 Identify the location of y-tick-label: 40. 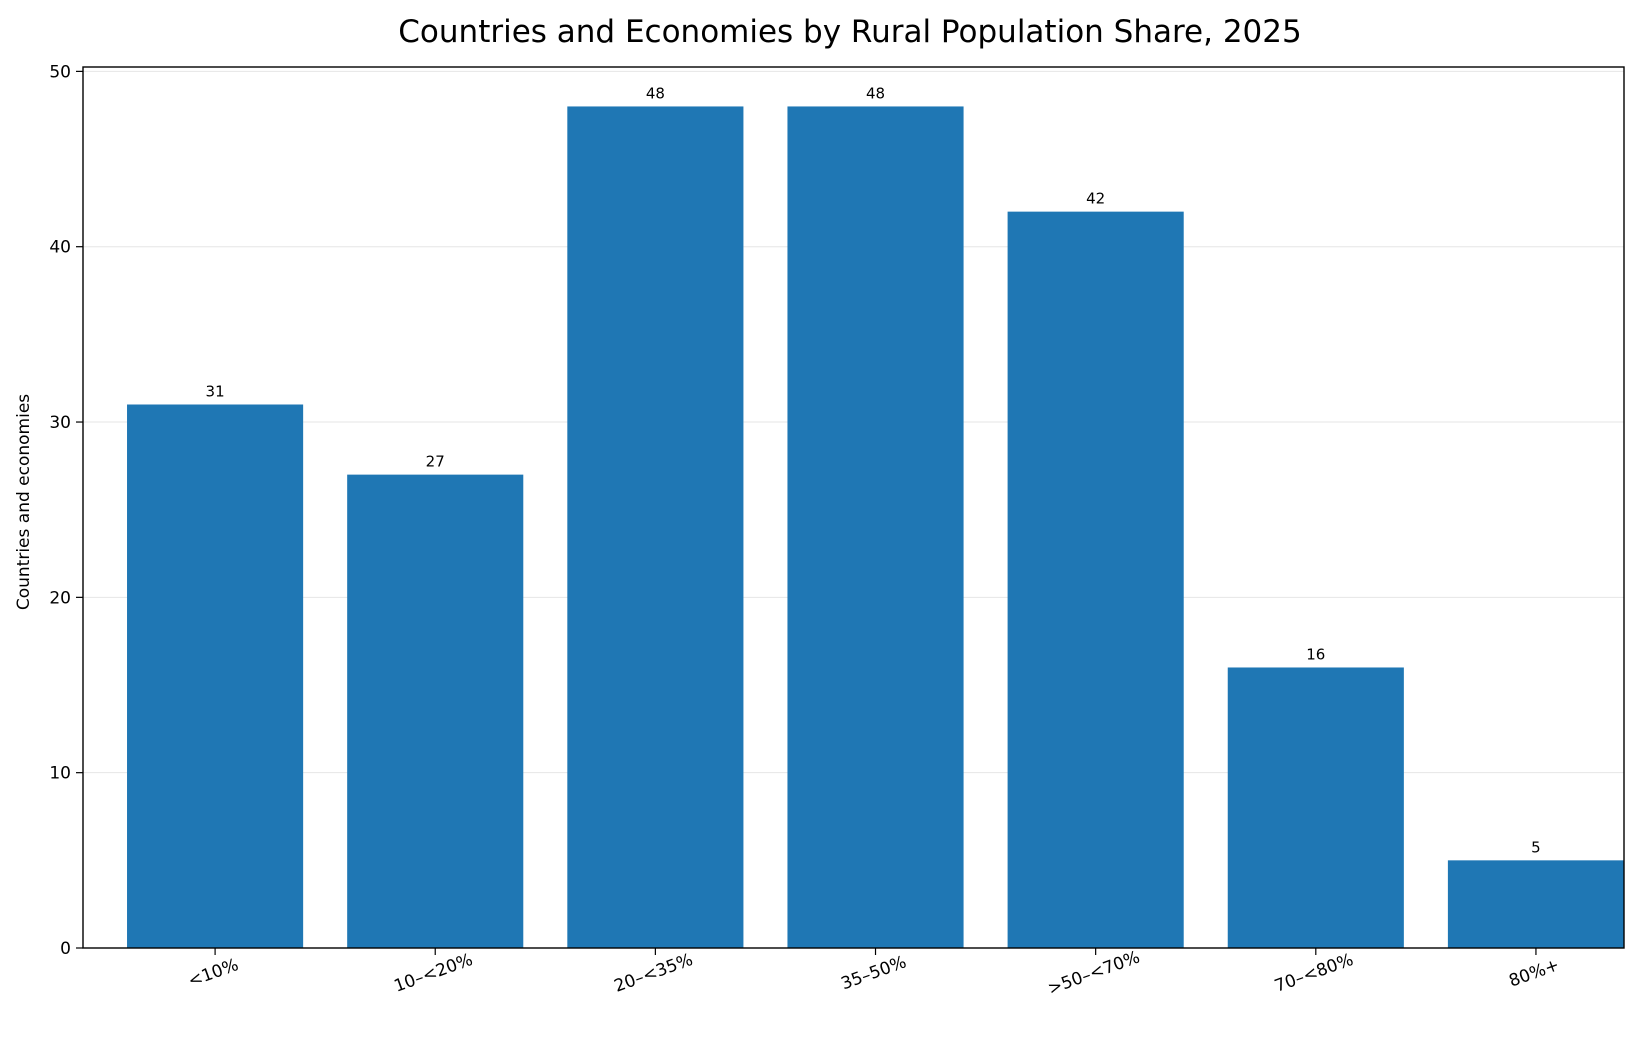
(60, 248).